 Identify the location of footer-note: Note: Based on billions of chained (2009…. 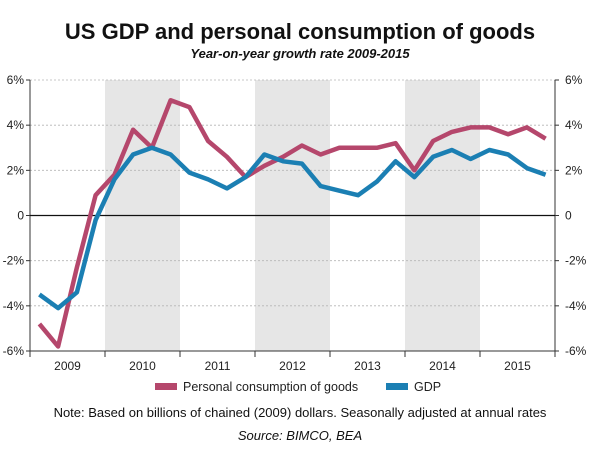
(300, 412).